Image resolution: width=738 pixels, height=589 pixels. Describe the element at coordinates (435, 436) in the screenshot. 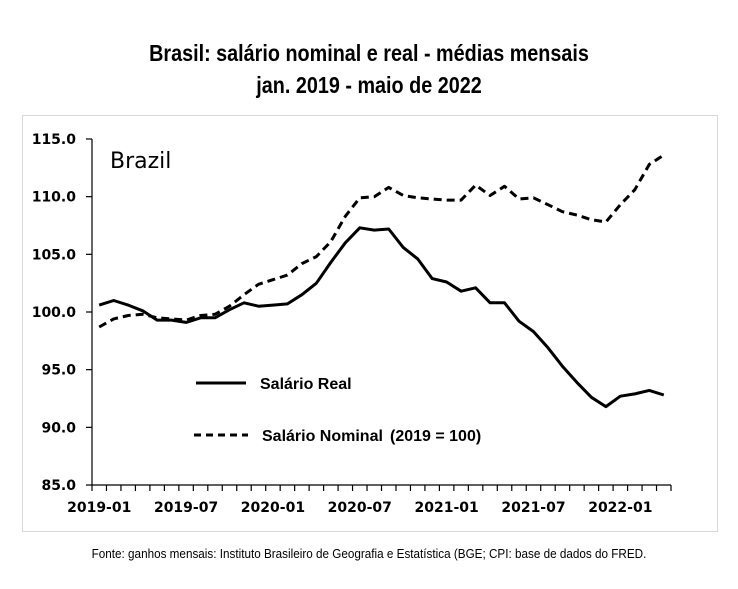

I see `legend-label-base: (2019 = 100)` at that location.